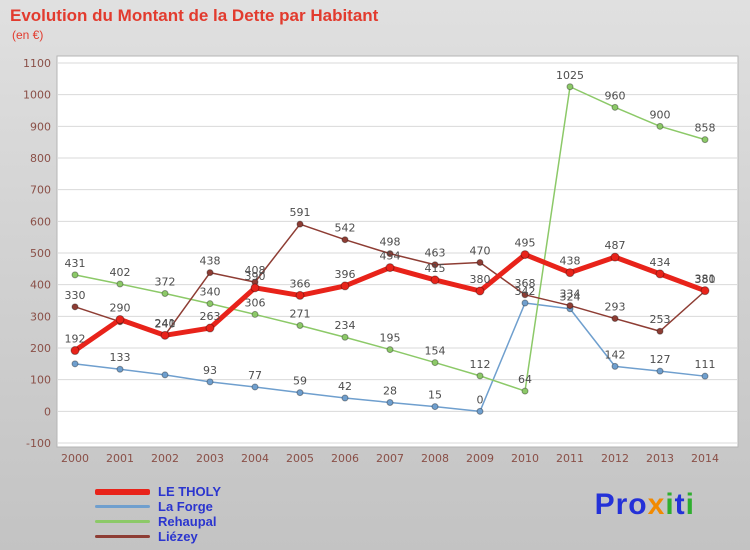 The height and width of the screenshot is (550, 750). I want to click on value-label: 900, so click(660, 114).